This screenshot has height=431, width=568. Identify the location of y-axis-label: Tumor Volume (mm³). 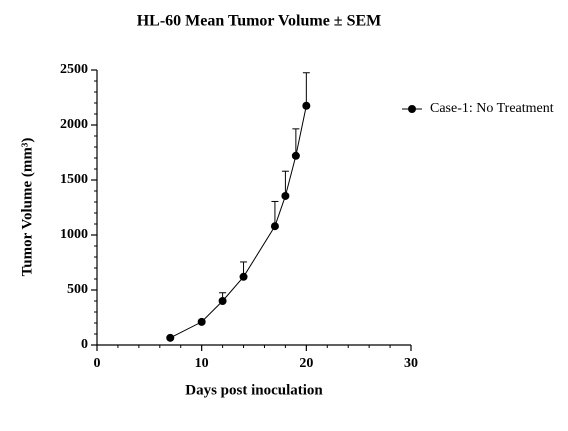
(27, 207).